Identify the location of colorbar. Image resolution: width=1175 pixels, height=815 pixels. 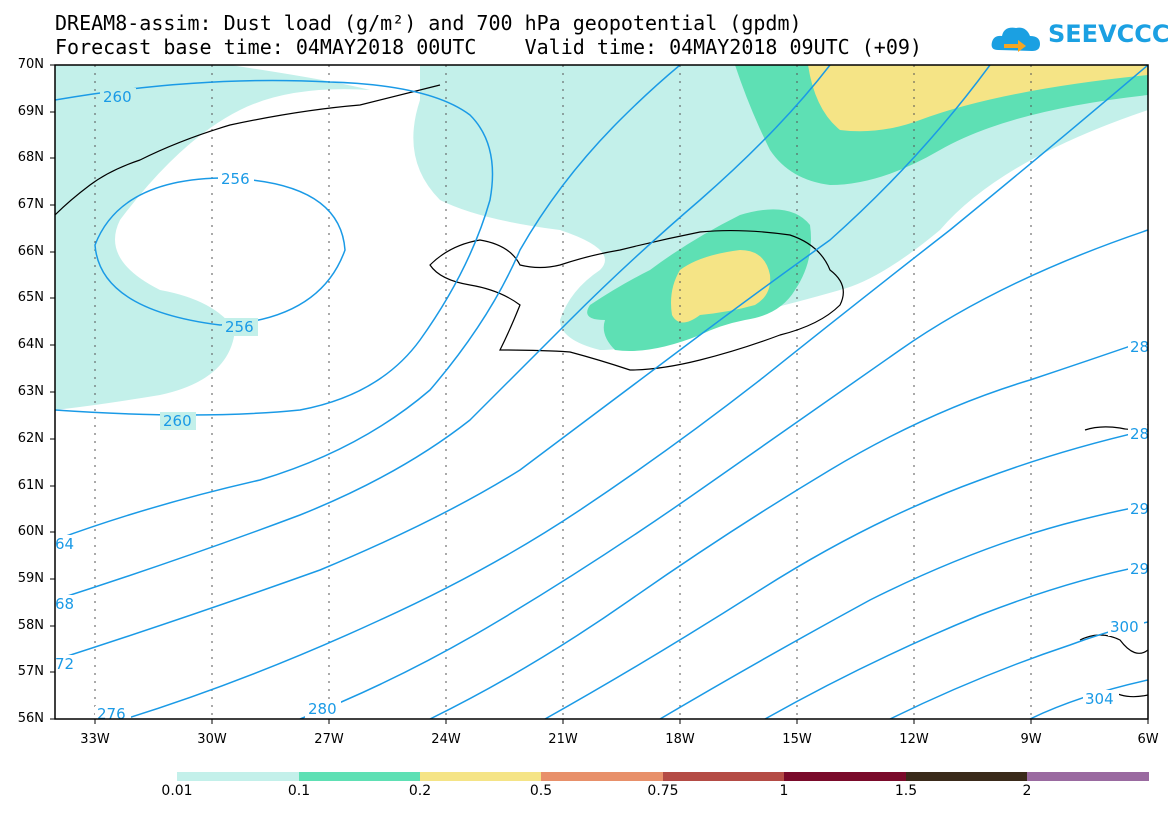
(663, 776).